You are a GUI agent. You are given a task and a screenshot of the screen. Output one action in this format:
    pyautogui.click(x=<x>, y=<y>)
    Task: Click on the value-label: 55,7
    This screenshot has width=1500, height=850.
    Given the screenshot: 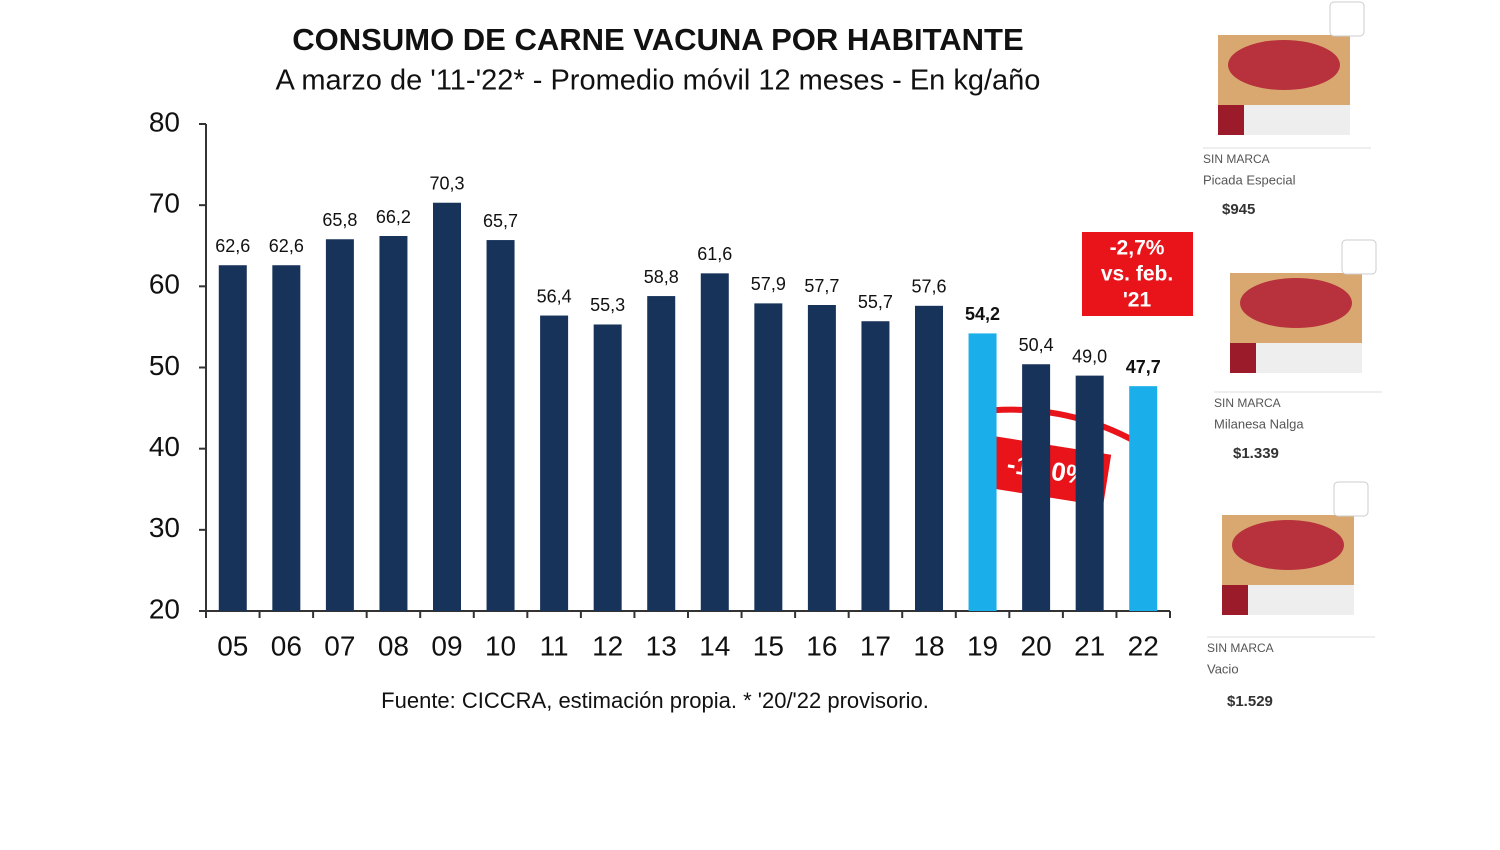 What is the action you would take?
    pyautogui.click(x=875, y=302)
    